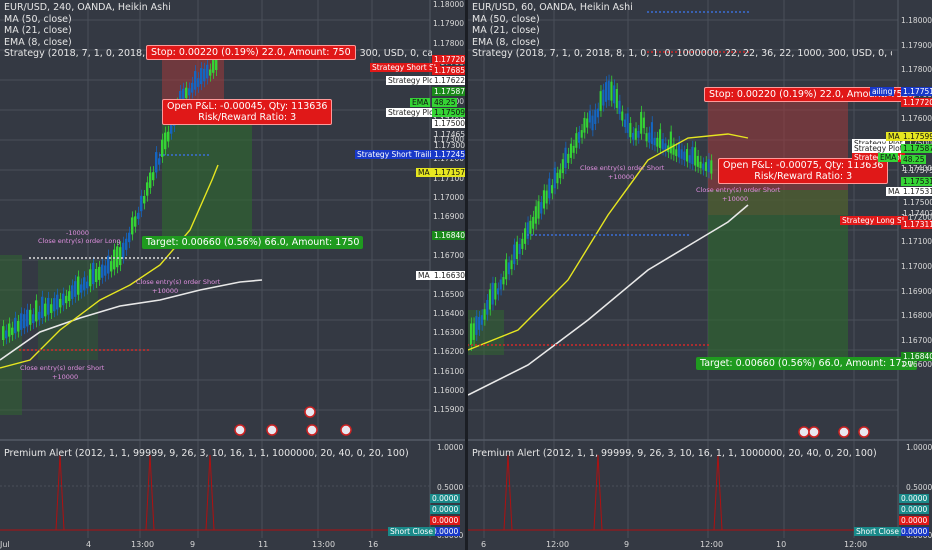 The image size is (932, 550). I want to click on y-tick-label: 1.17200, so click(916, 217).